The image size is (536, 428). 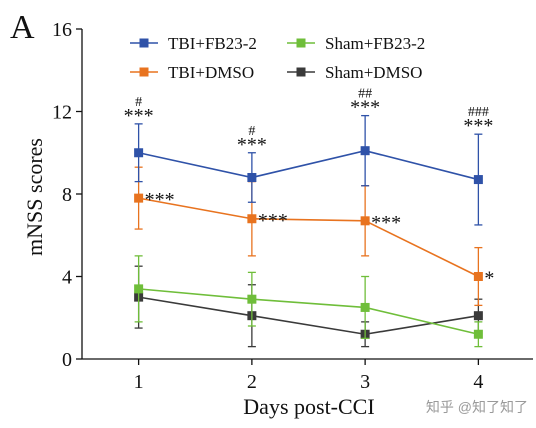 What do you see at coordinates (212, 43) in the screenshot?
I see `legend-label: TBI+FB23-2` at bounding box center [212, 43].